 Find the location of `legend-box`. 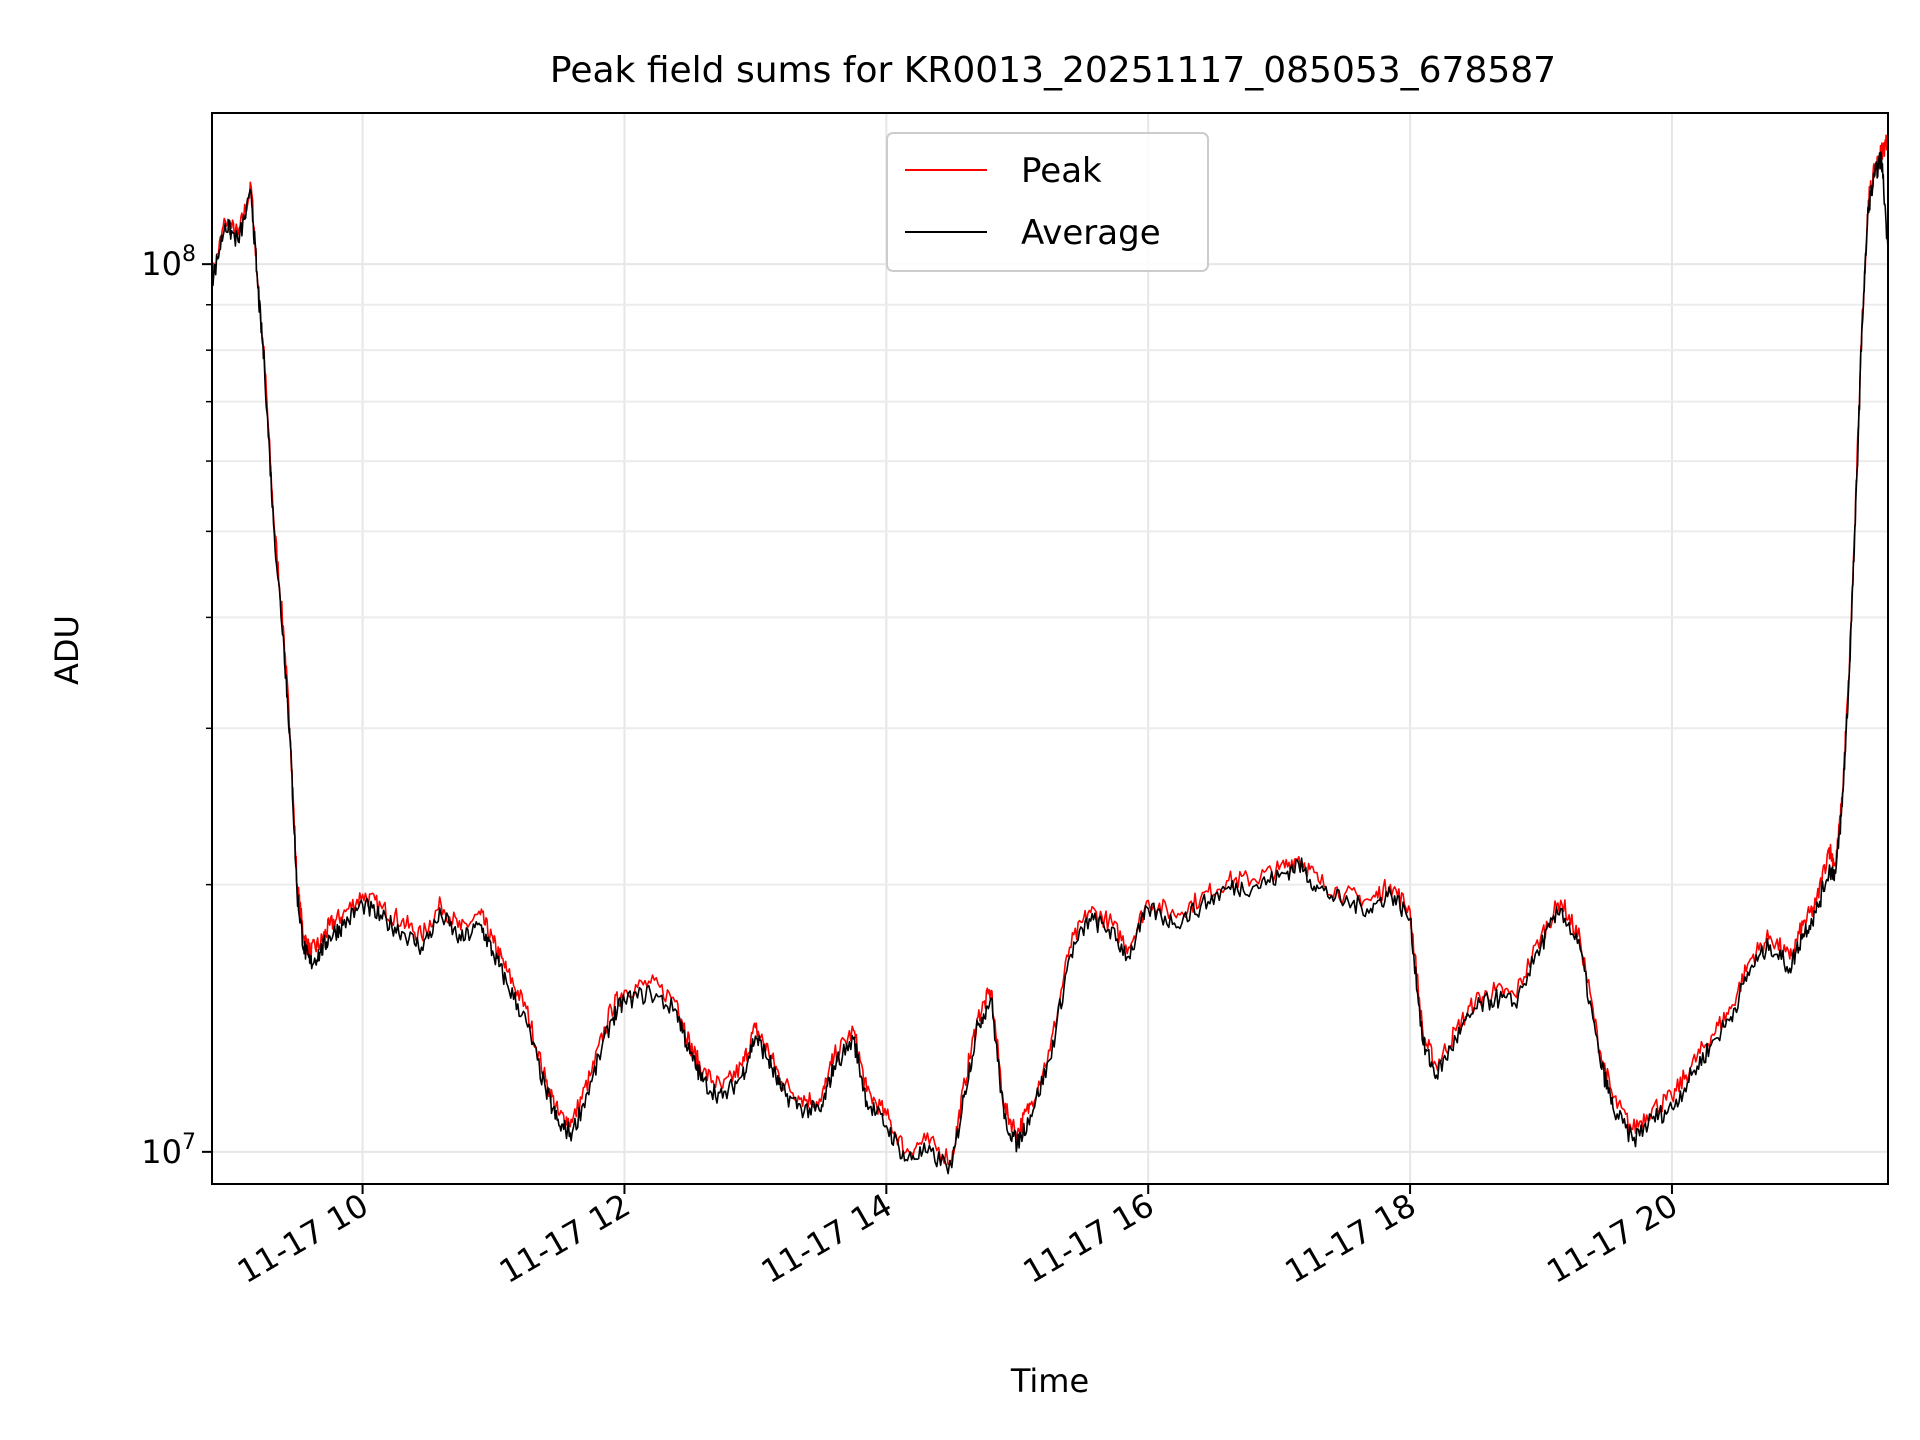

legend-box is located at coordinates (1047, 202).